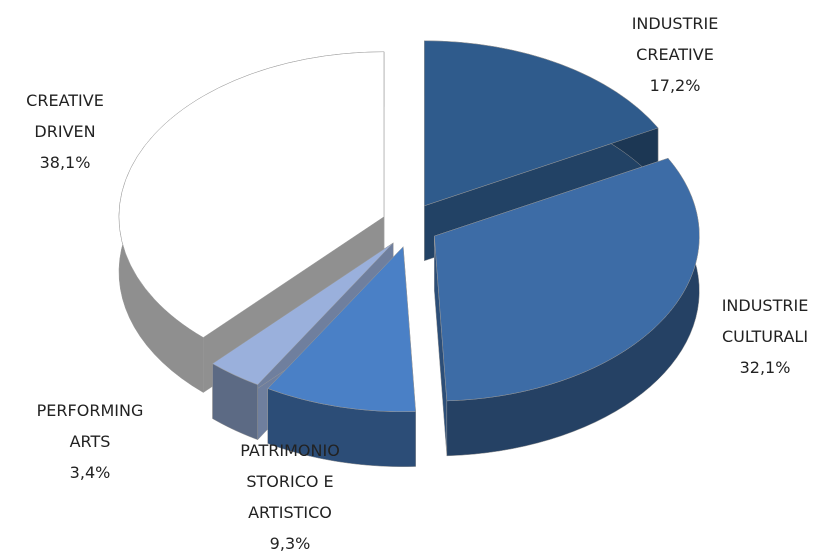 The image size is (831, 560). What do you see at coordinates (65, 162) in the screenshot?
I see `value-label: 38,1%` at bounding box center [65, 162].